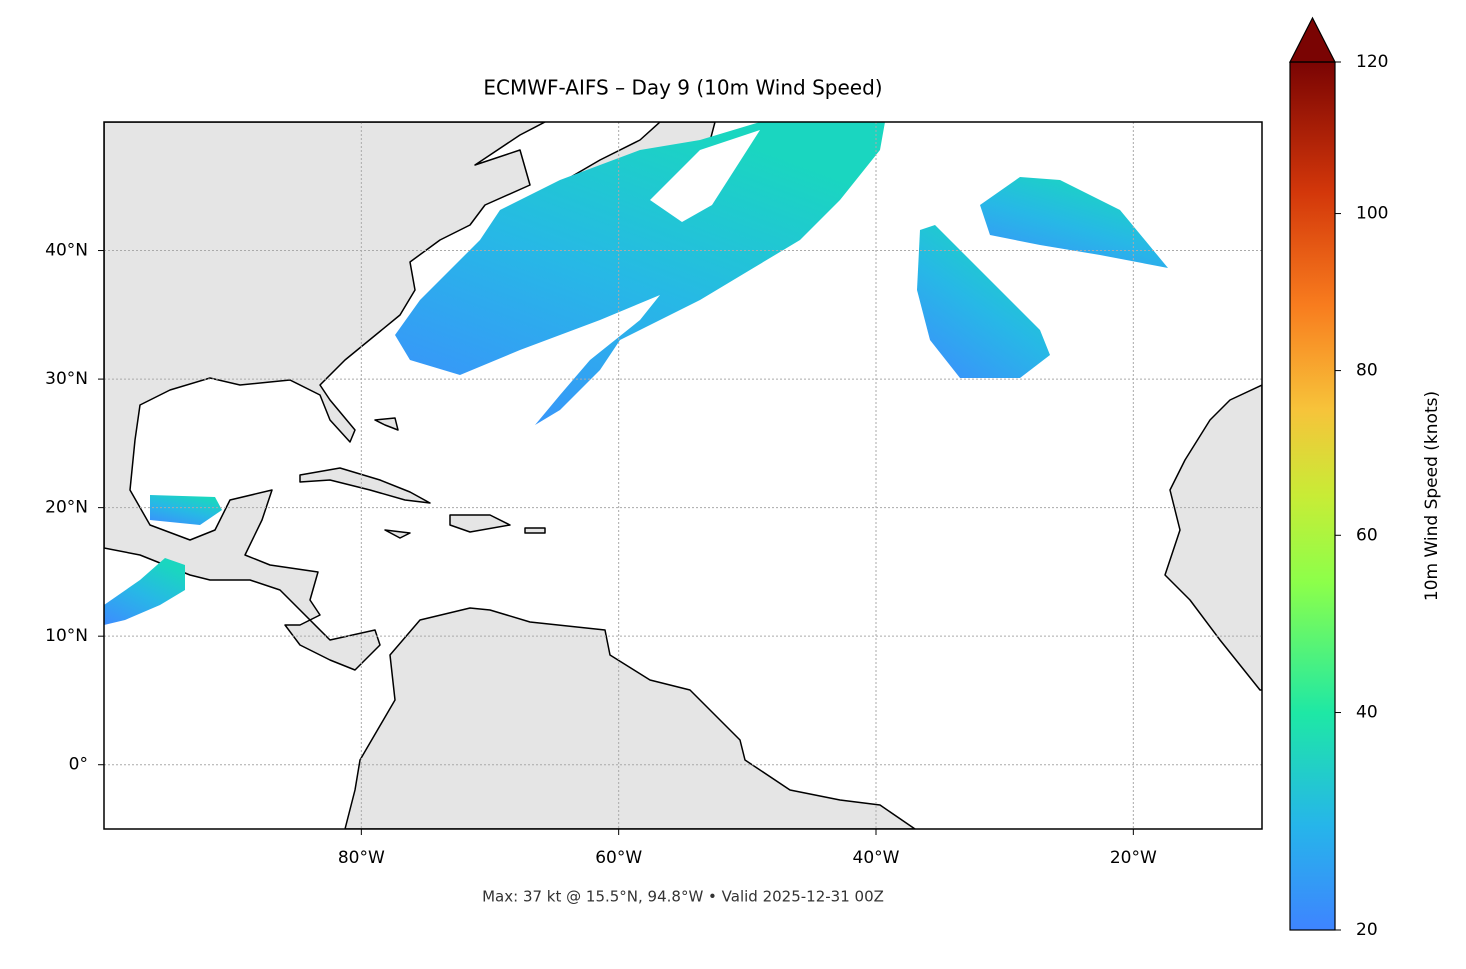 This screenshot has height=969, width=1466. What do you see at coordinates (1133, 858) in the screenshot?
I see `x-tick-label: 20°W` at bounding box center [1133, 858].